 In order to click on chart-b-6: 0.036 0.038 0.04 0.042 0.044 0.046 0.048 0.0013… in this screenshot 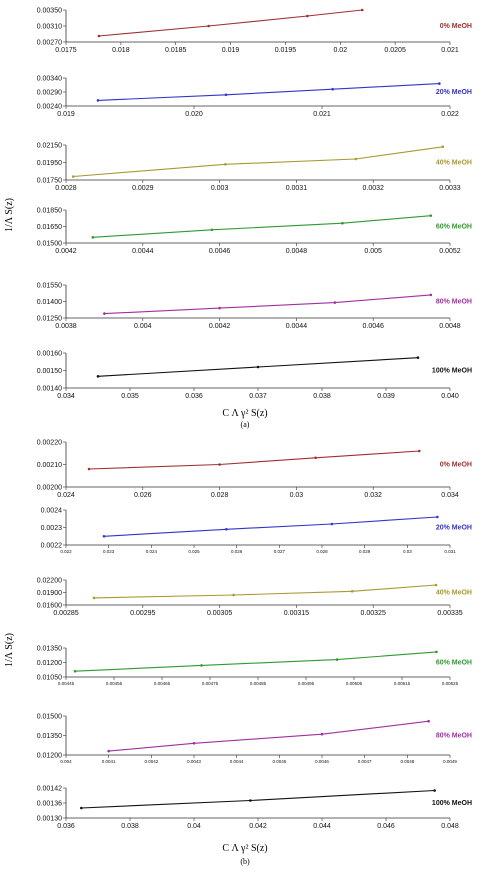, I will do `click(254, 808)`.